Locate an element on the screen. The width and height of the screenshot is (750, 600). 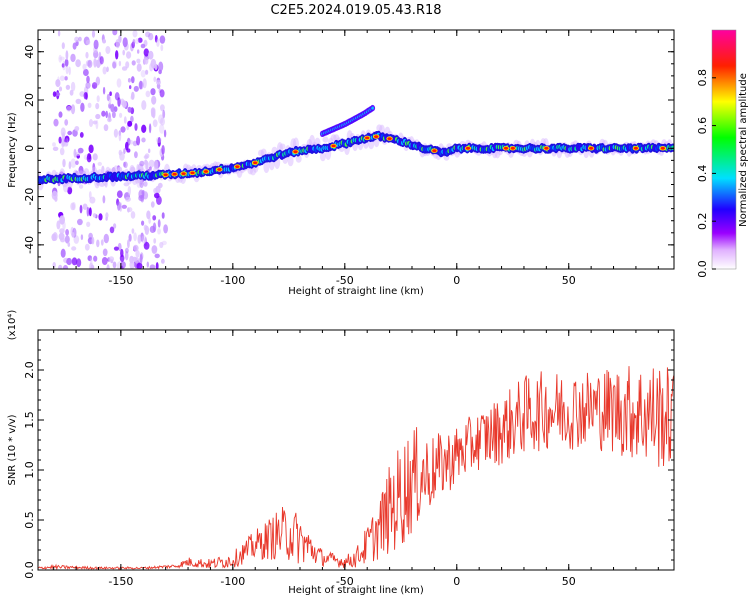
colorbar-tick-label: 0.4 is located at coordinates (702, 174).